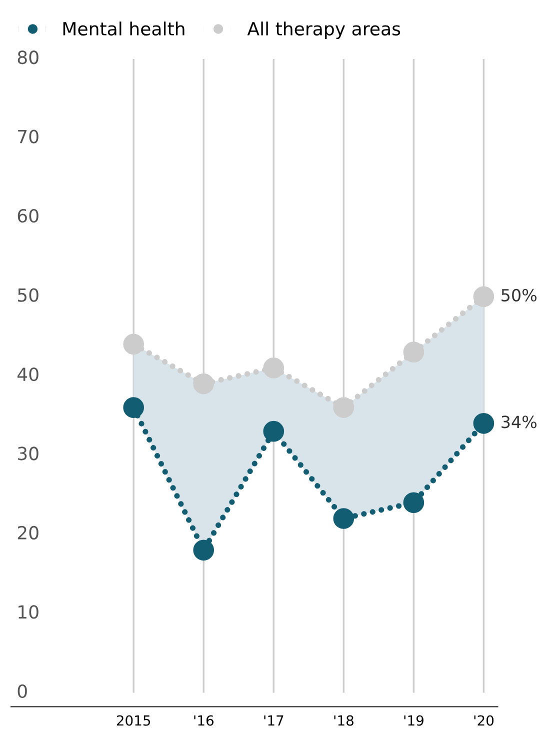  I want to click on y-tick-label: 40, so click(28, 374).